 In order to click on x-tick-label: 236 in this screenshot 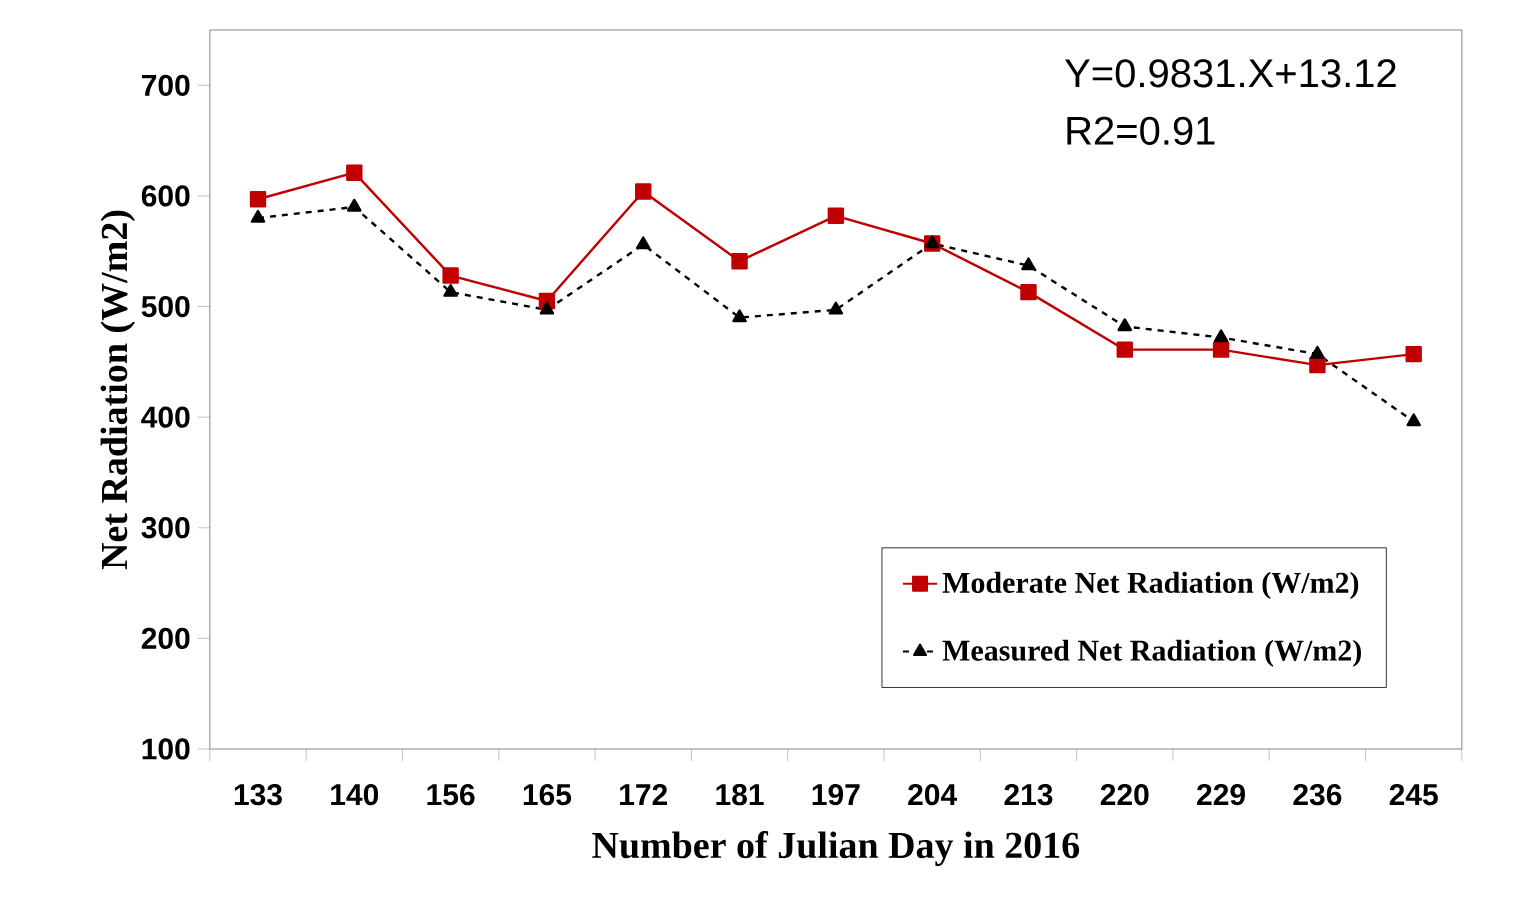, I will do `click(1317, 795)`.